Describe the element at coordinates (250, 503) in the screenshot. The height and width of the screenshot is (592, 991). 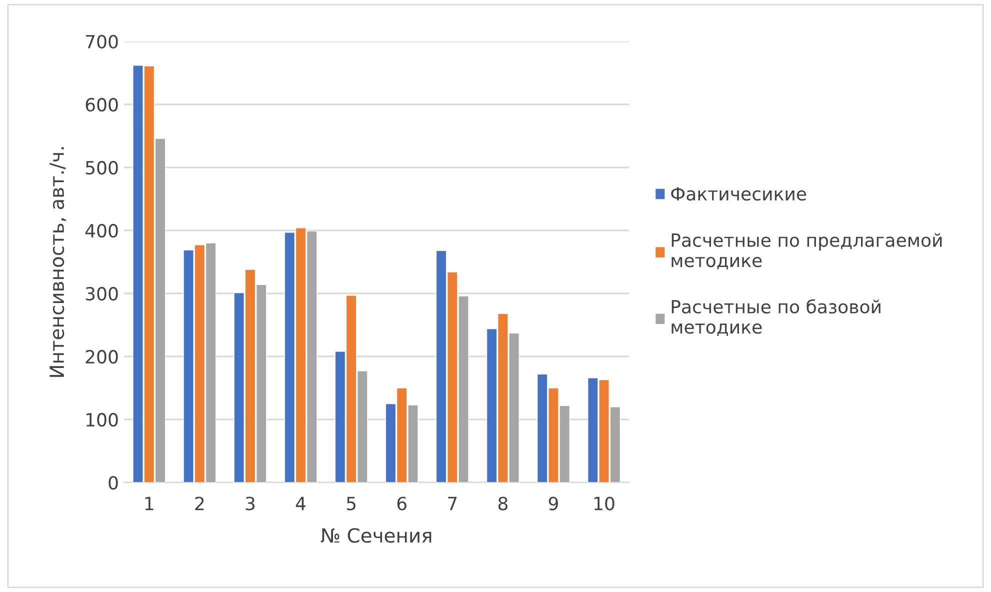
I see `x-tick-label: 3` at that location.